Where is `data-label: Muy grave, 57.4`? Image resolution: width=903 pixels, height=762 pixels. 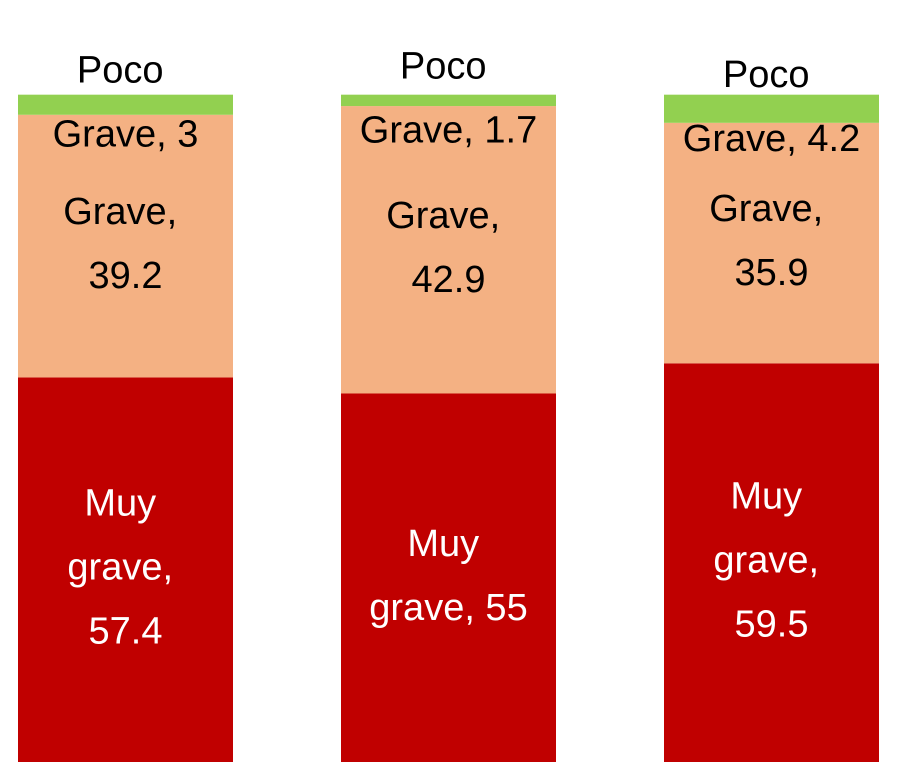 data-label: Muy grave, 57.4 is located at coordinates (125, 568).